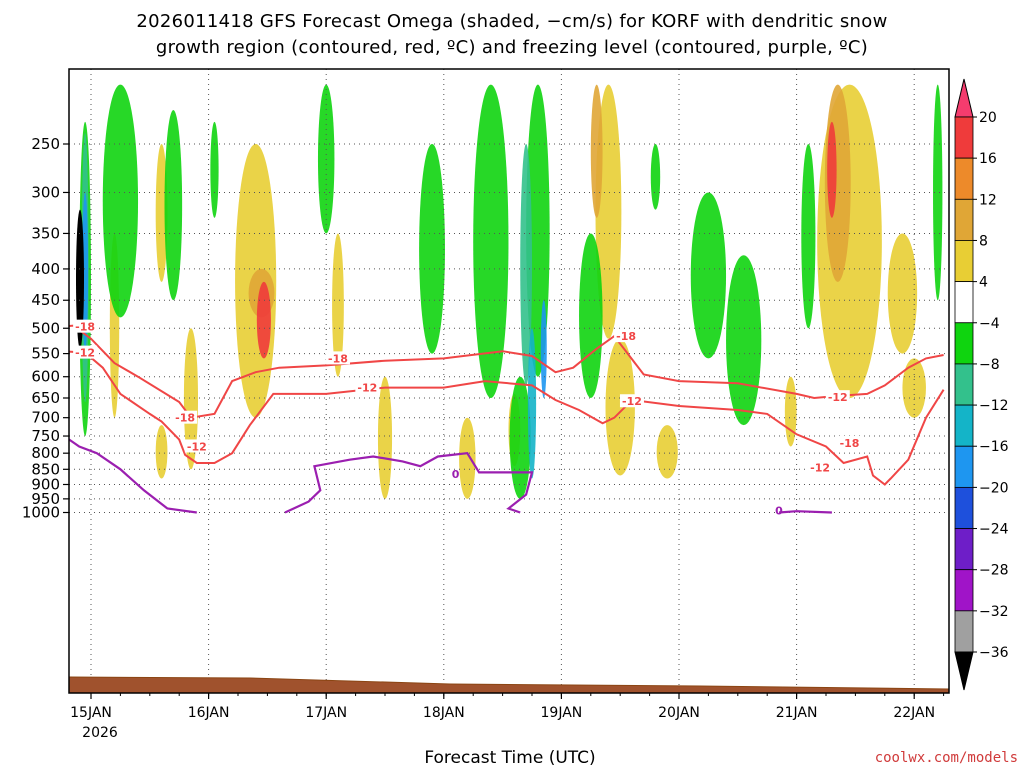 Image resolution: width=1024 pixels, height=768 pixels. I want to click on colorbar-label: 20, so click(988, 118).